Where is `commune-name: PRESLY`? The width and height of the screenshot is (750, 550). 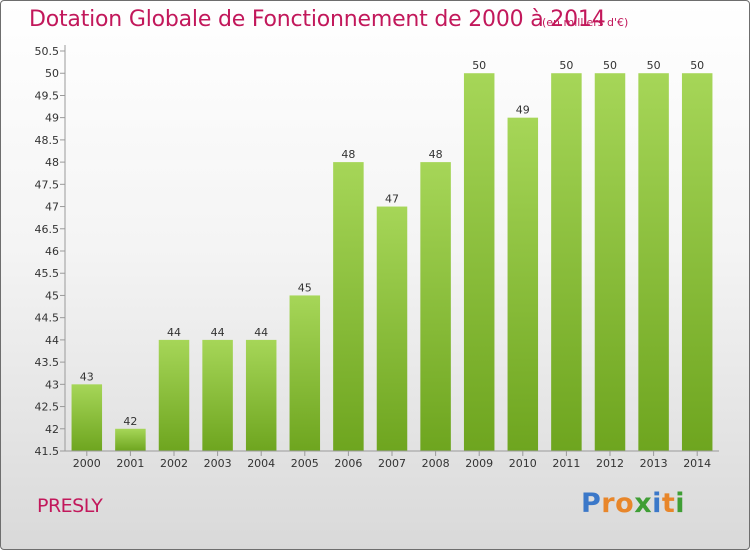
commune-name: PRESLY is located at coordinates (70, 506).